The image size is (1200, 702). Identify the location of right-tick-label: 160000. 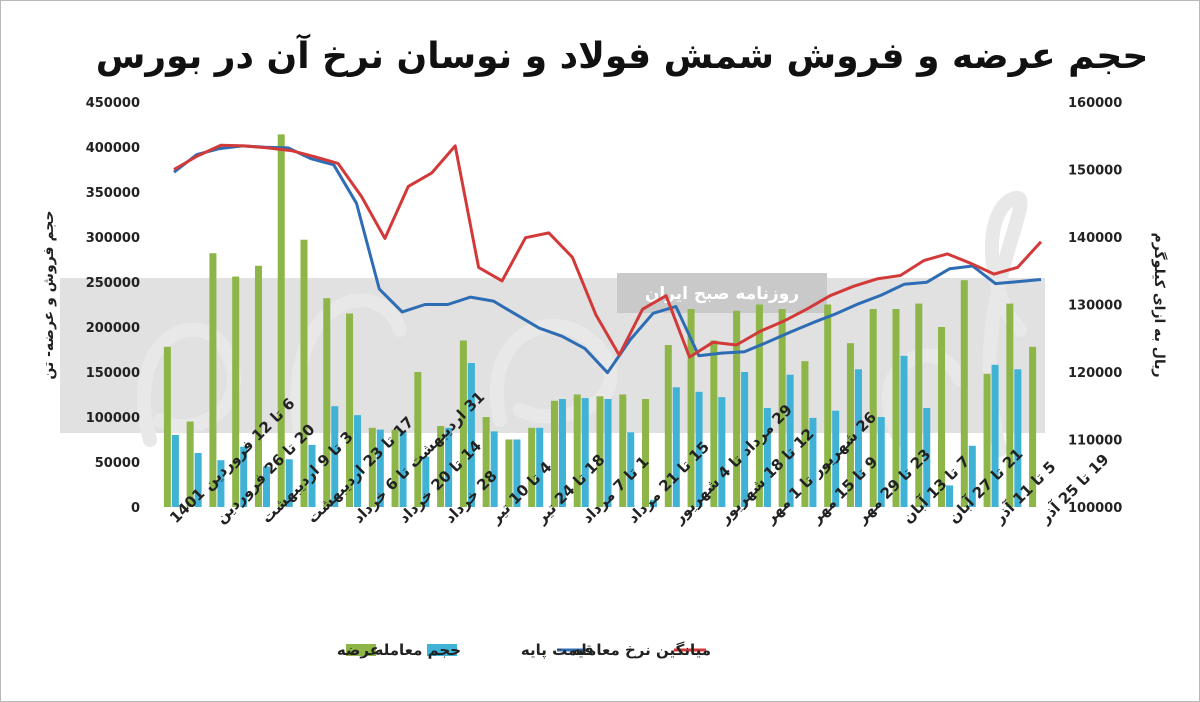
(1095, 103).